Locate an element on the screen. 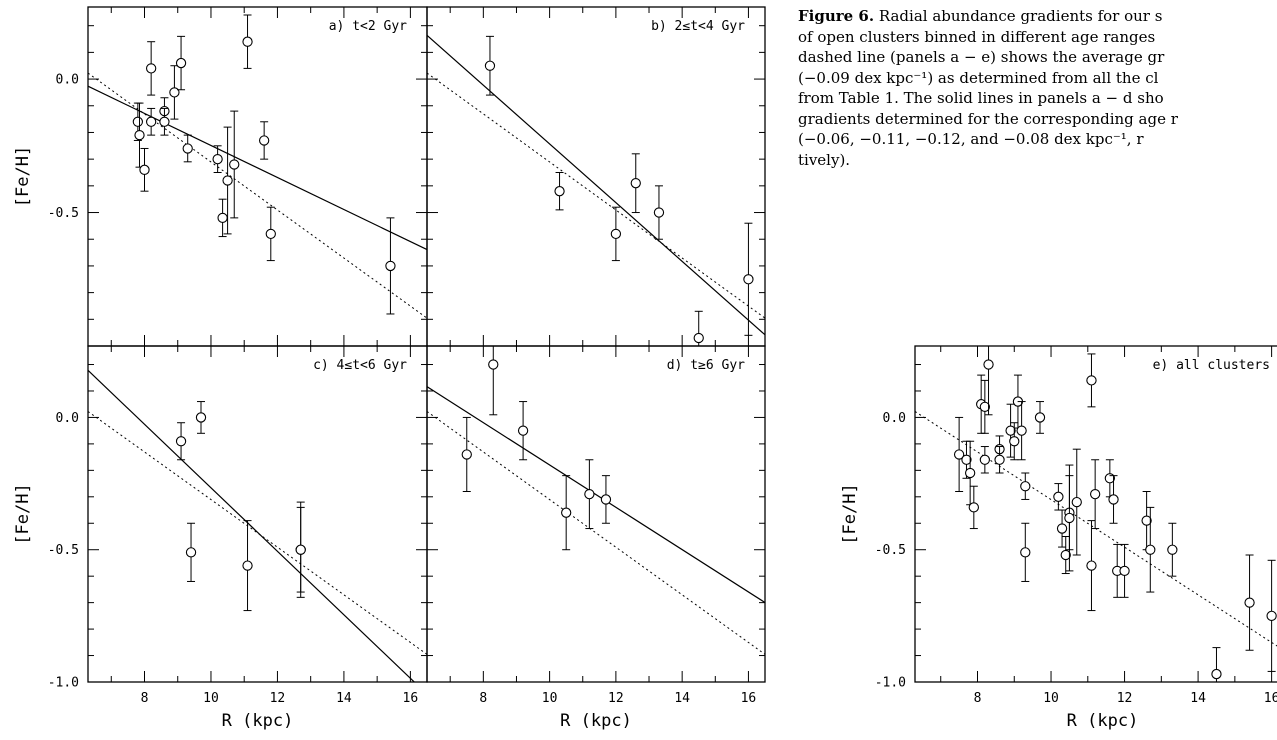  panel-b-frame is located at coordinates (596, 176).